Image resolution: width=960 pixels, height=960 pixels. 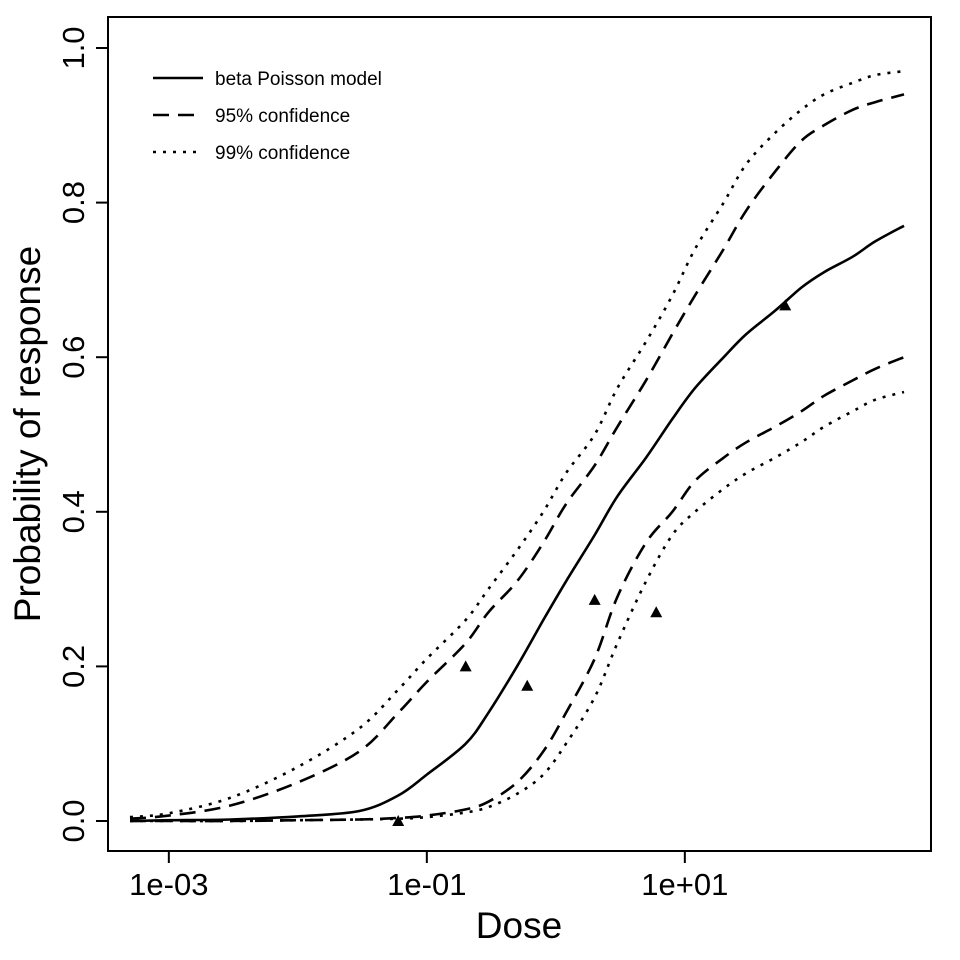 I want to click on x-axis-title: Dose, so click(x=519, y=925).